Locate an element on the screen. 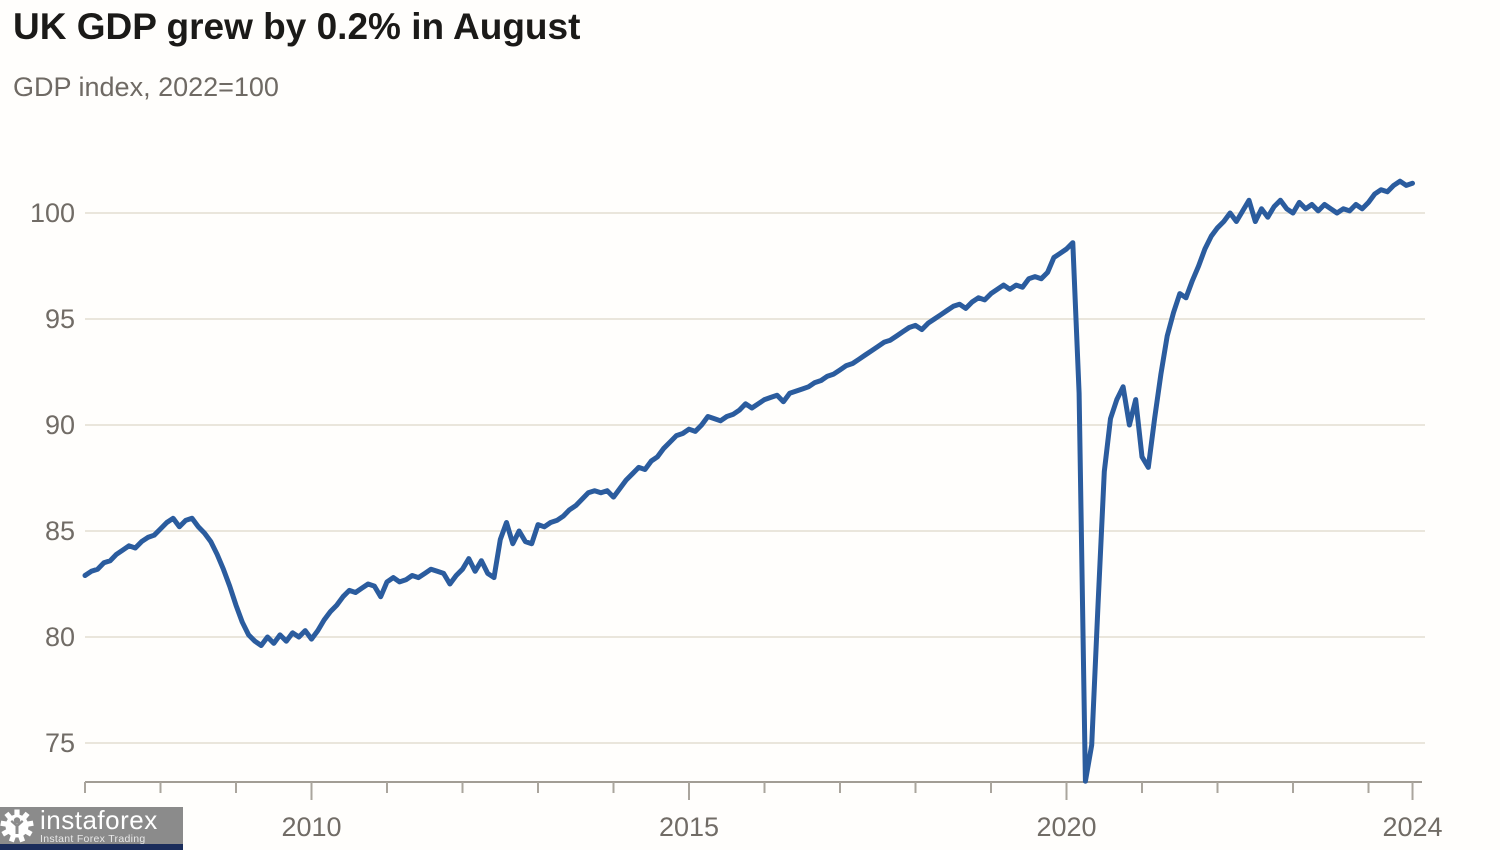 The height and width of the screenshot is (850, 1500). svg-text: 2010 is located at coordinates (311, 827).